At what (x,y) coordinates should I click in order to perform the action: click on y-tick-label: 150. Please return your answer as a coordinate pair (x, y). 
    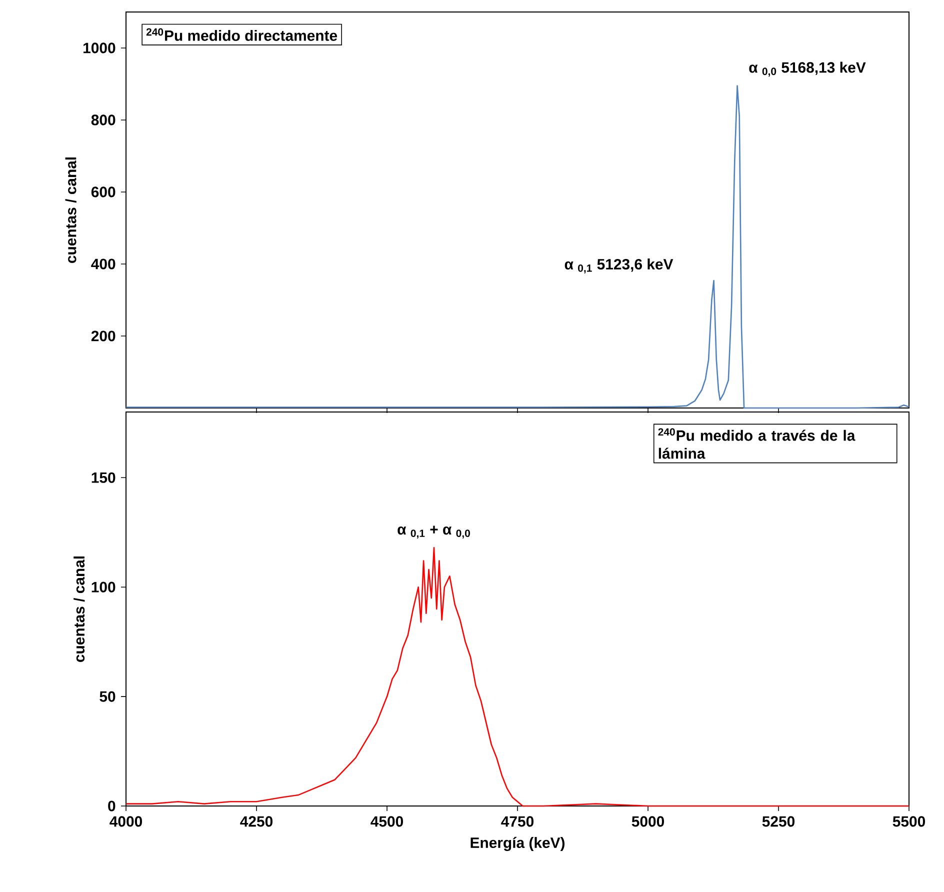
    Looking at the image, I should click on (104, 477).